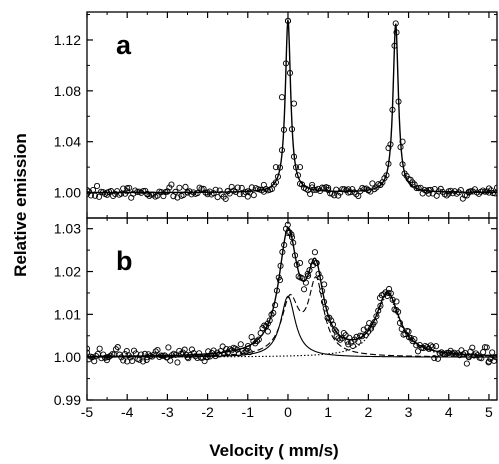 The height and width of the screenshot is (464, 499). Describe the element at coordinates (67, 40) in the screenshot. I see `y-tick-label: 1.12` at that location.